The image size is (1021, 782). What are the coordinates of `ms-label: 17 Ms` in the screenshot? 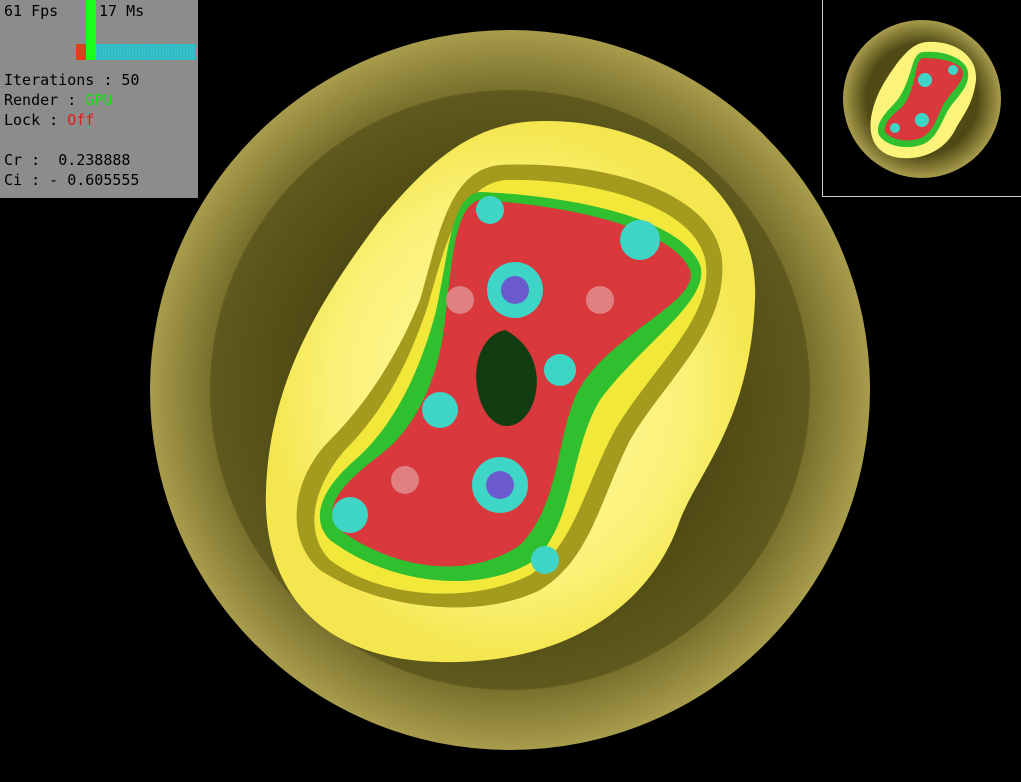 It's located at (122, 11).